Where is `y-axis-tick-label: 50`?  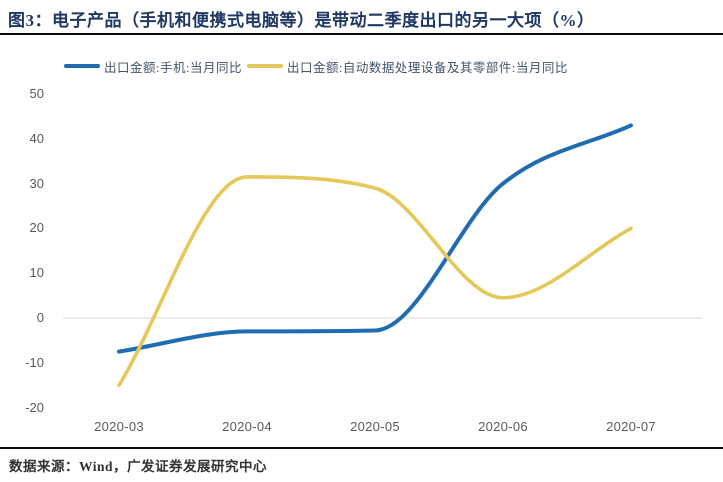
y-axis-tick-label: 50 is located at coordinates (36, 93).